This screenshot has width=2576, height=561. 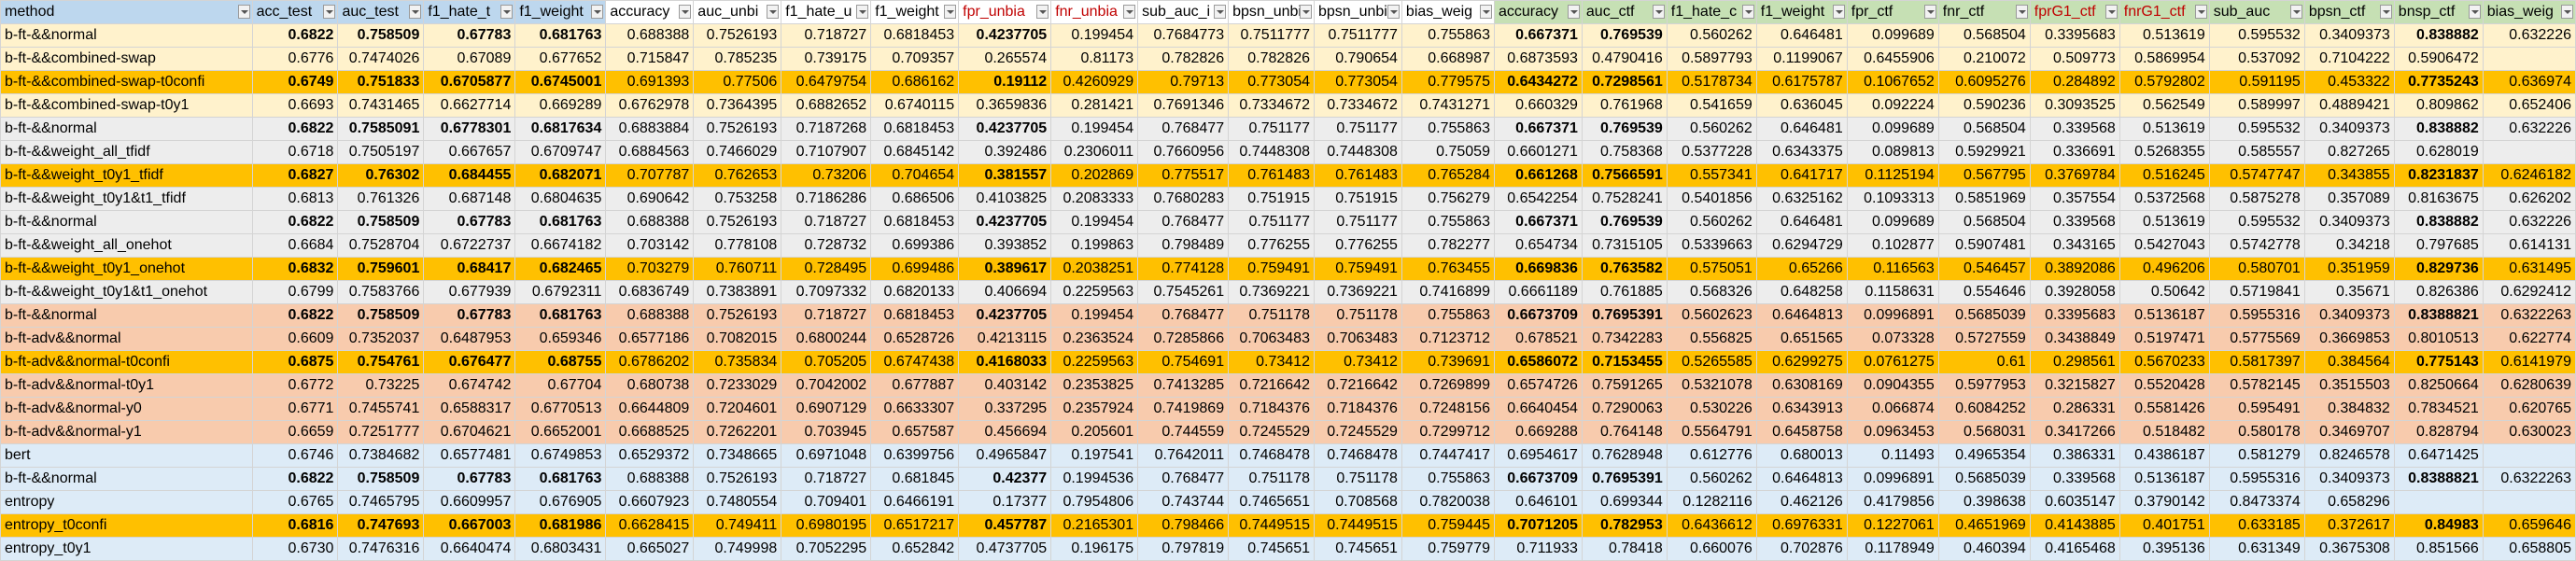 What do you see at coordinates (1184, 59) in the screenshot?
I see `value-cell: 0.782826` at bounding box center [1184, 59].